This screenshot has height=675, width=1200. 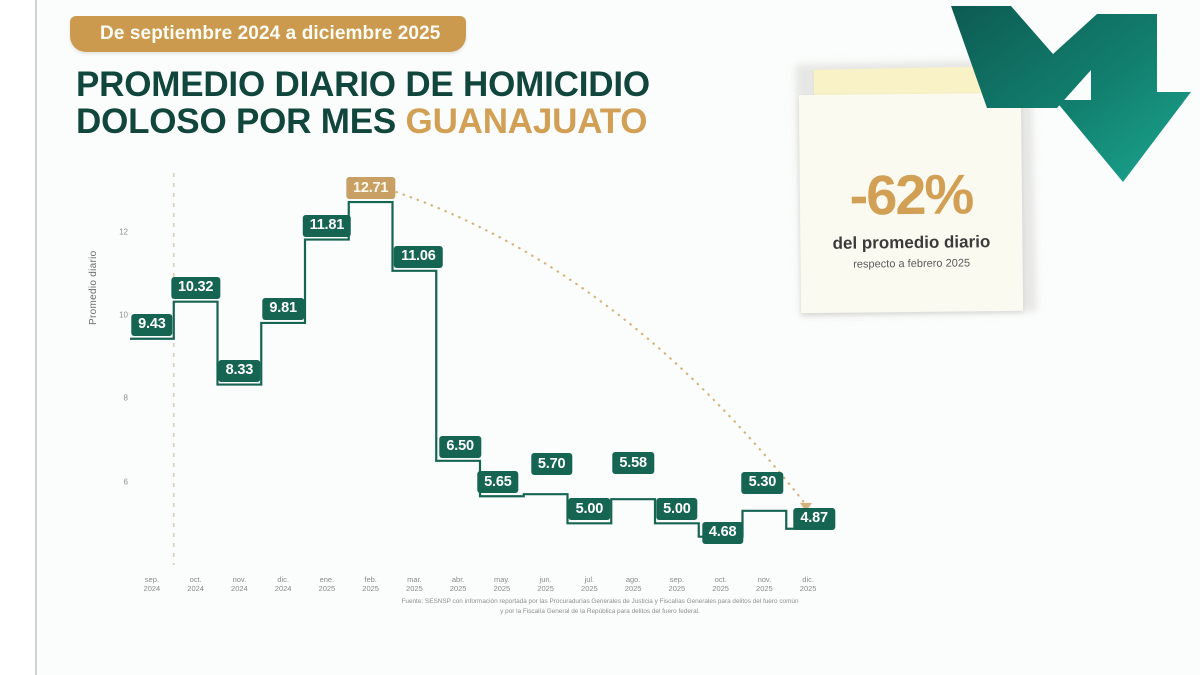 I want to click on data-value-chip: 11.81, so click(x=327, y=225).